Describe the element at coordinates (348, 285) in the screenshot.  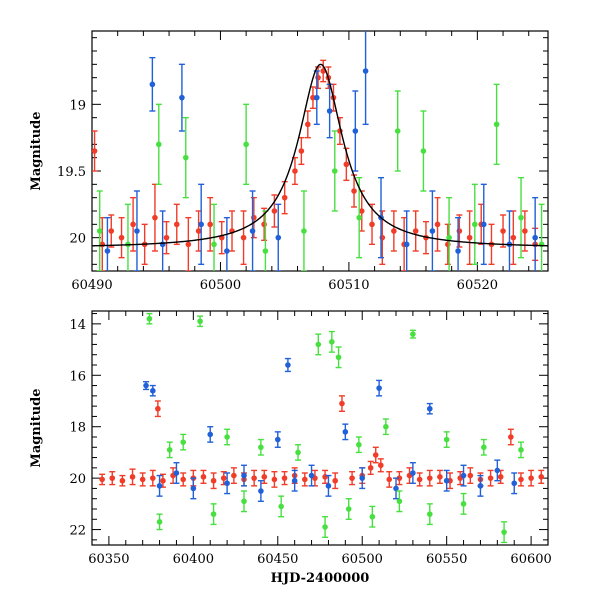
I see `x-tick-label: 60510` at that location.